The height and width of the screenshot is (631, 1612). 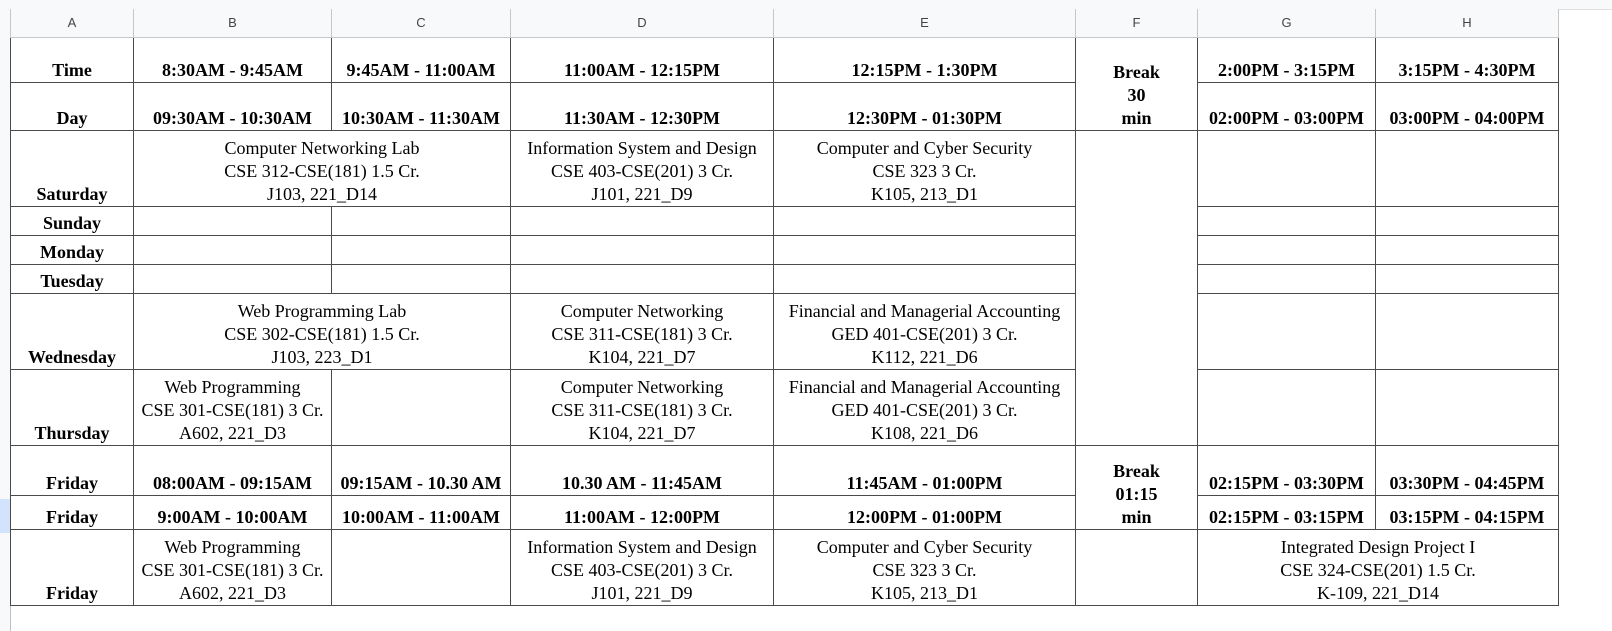 I want to click on column-header-h: H, so click(x=1467, y=23).